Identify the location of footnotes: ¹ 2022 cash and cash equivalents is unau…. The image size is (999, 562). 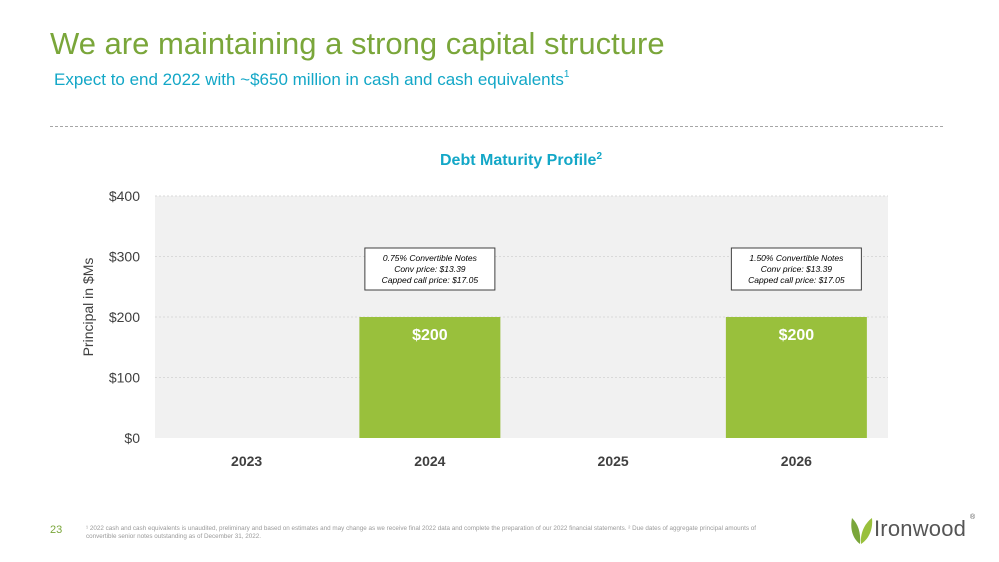
(421, 532).